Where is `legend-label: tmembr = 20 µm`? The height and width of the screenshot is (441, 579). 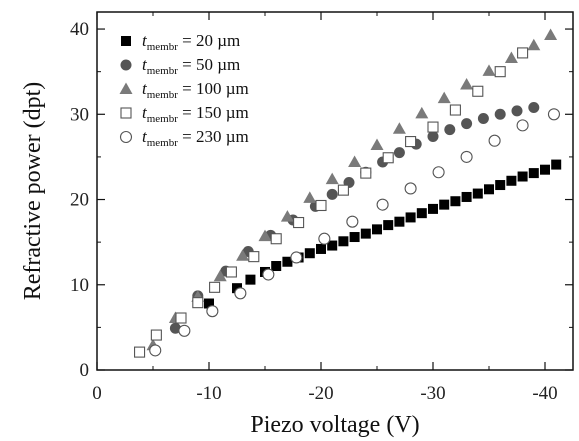 legend-label: tmembr = 20 µm is located at coordinates (191, 42).